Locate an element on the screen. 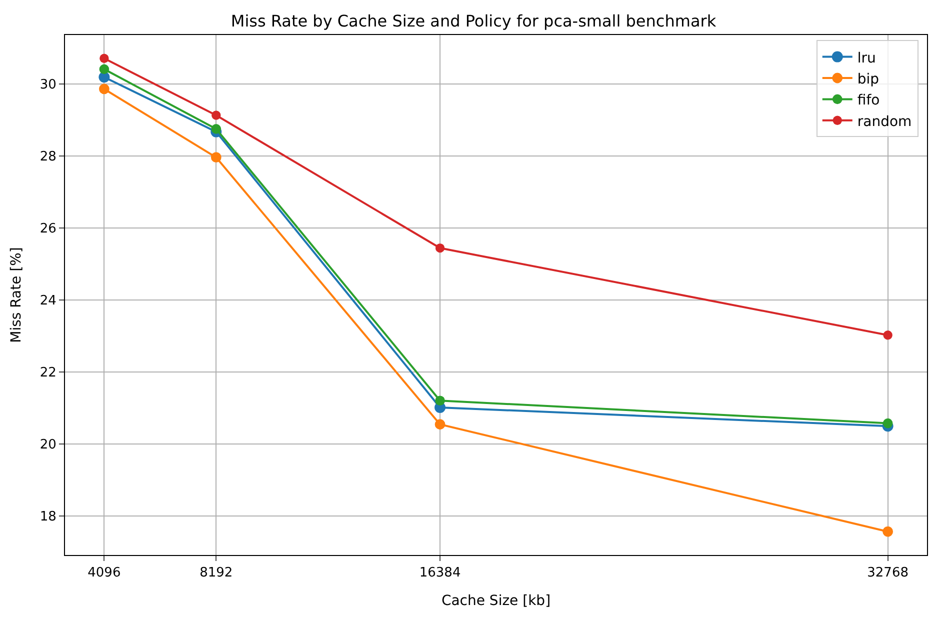 The width and height of the screenshot is (947, 617). legend-label: fifo is located at coordinates (868, 100).